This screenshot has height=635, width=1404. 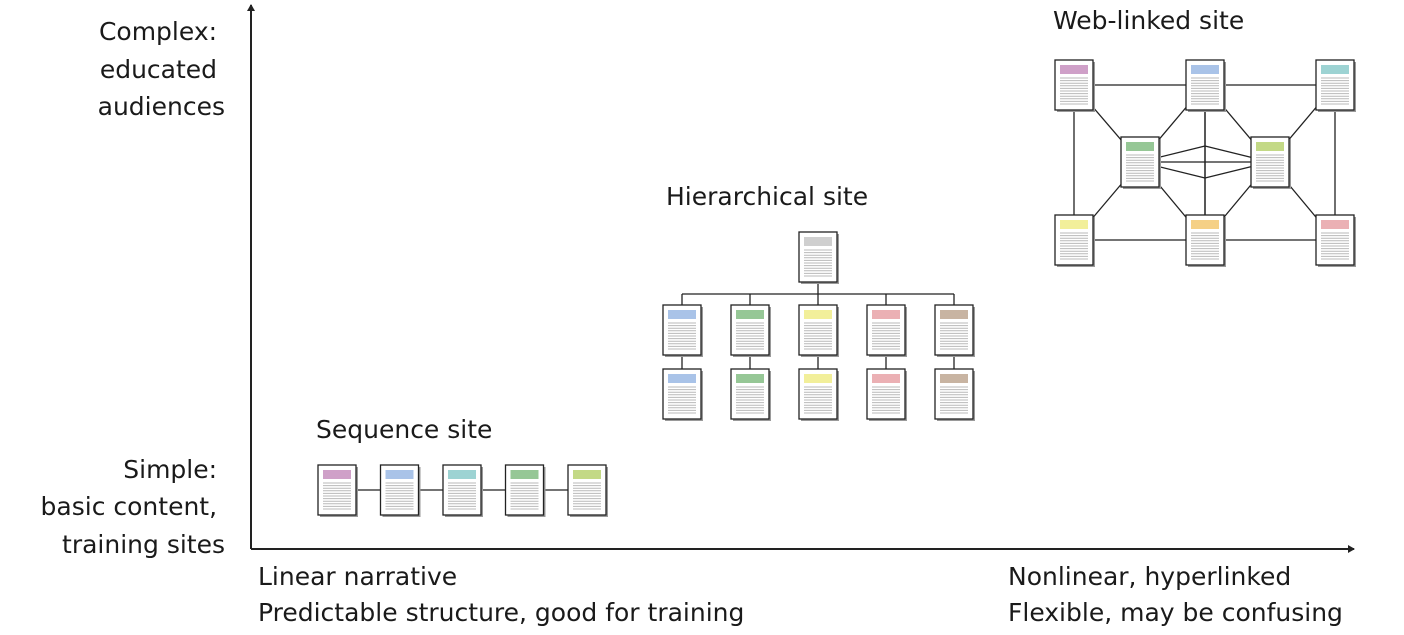 What do you see at coordinates (1175, 612) in the screenshot?
I see `x-right-line-2: Flexible, may be confusing` at bounding box center [1175, 612].